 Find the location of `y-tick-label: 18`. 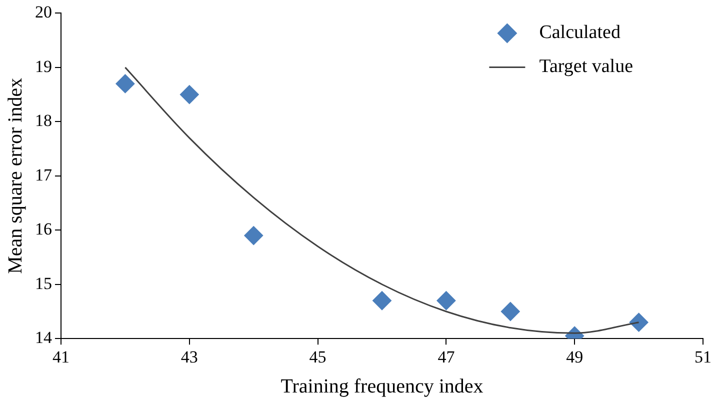

y-tick-label: 18 is located at coordinates (43, 120).